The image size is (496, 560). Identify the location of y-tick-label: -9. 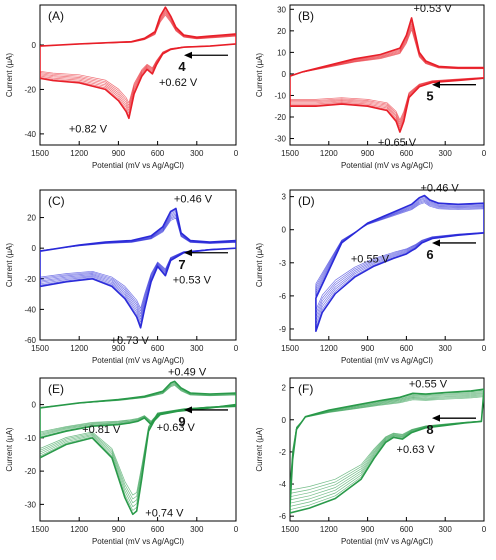
(283, 329).